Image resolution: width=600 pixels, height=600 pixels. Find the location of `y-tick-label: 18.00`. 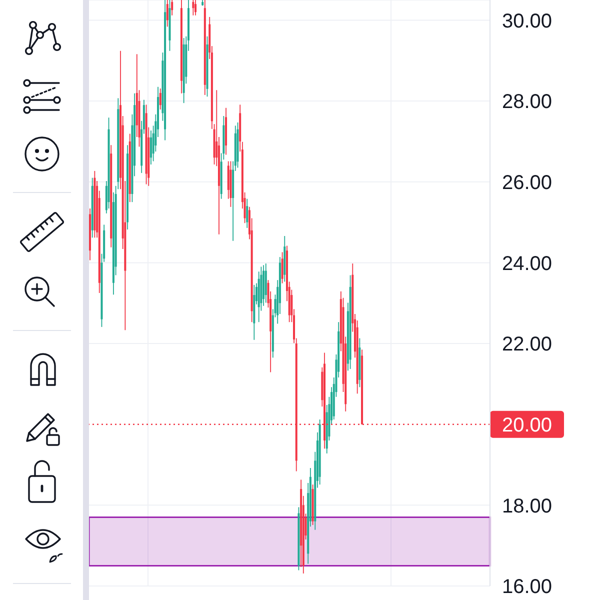

y-tick-label: 18.00 is located at coordinates (527, 506).